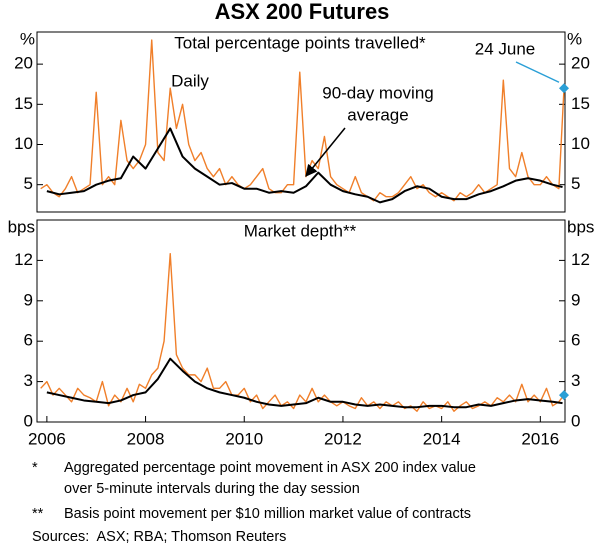  Describe the element at coordinates (537, 72) in the screenshot. I see `highlight-arrow` at that location.